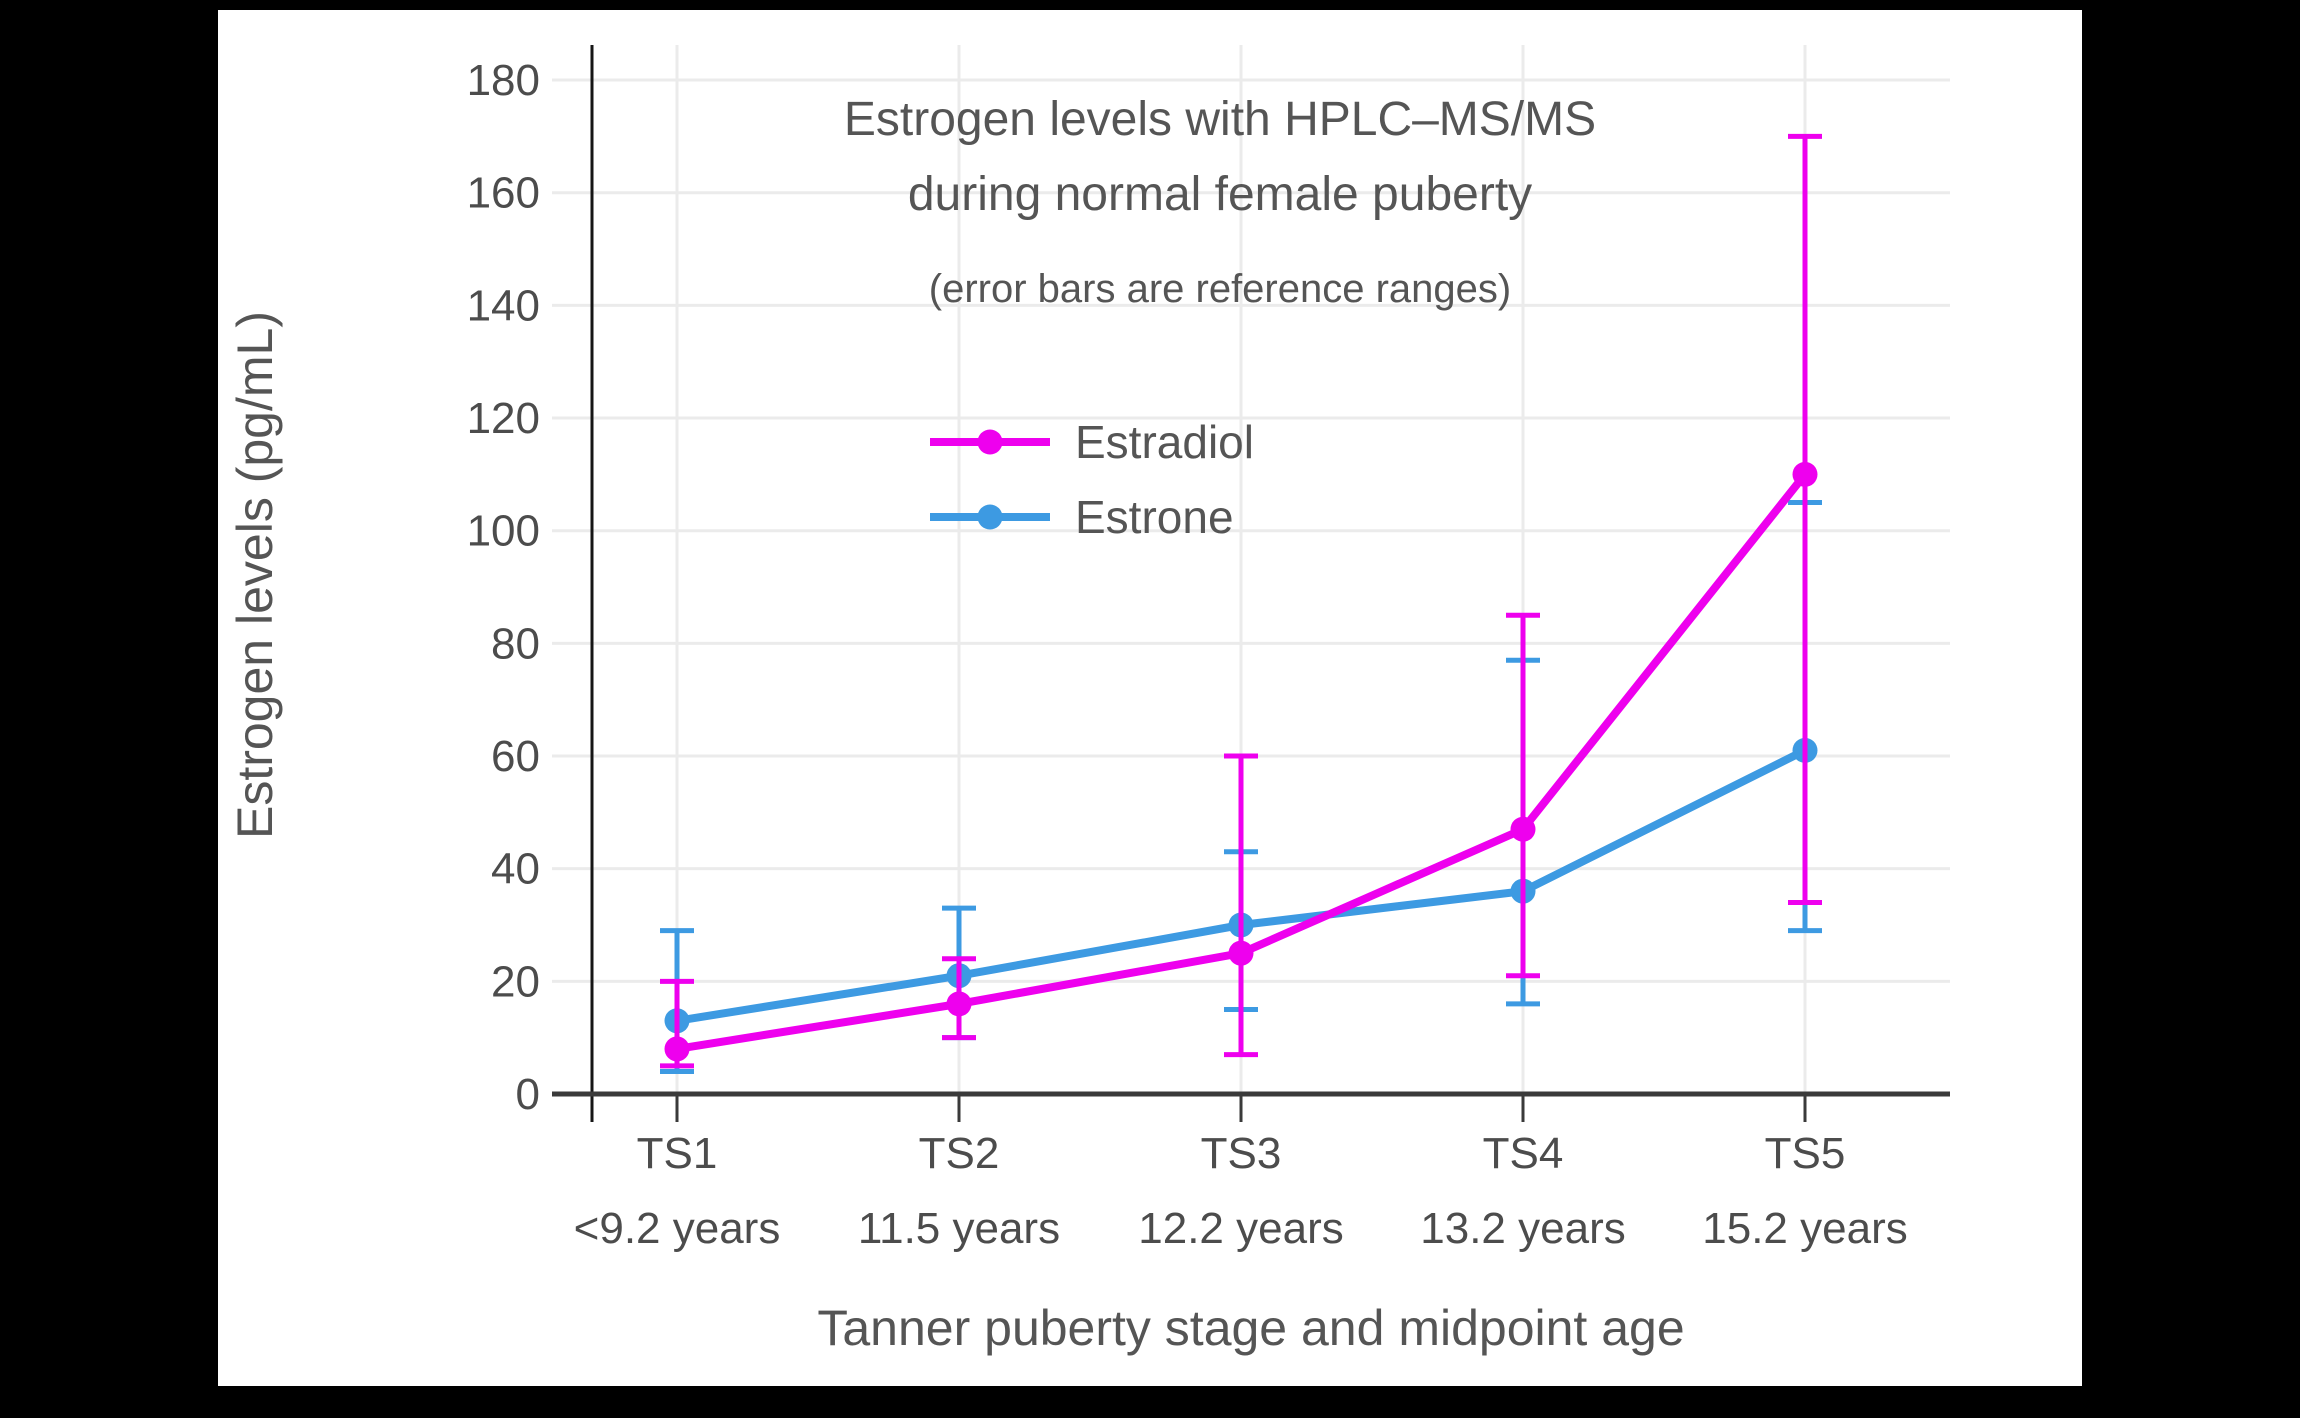  What do you see at coordinates (1522, 1228) in the screenshot?
I see `x-tick-sublabel-TS4: 13.2 years` at bounding box center [1522, 1228].